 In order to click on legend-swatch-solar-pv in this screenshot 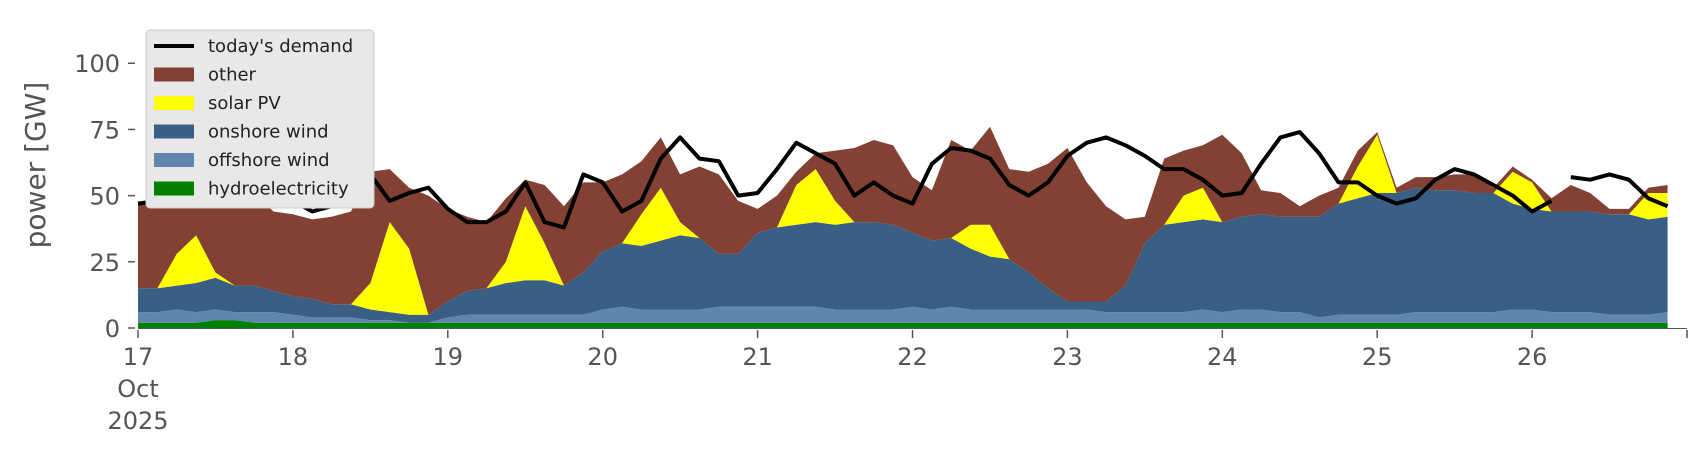, I will do `click(174, 103)`.